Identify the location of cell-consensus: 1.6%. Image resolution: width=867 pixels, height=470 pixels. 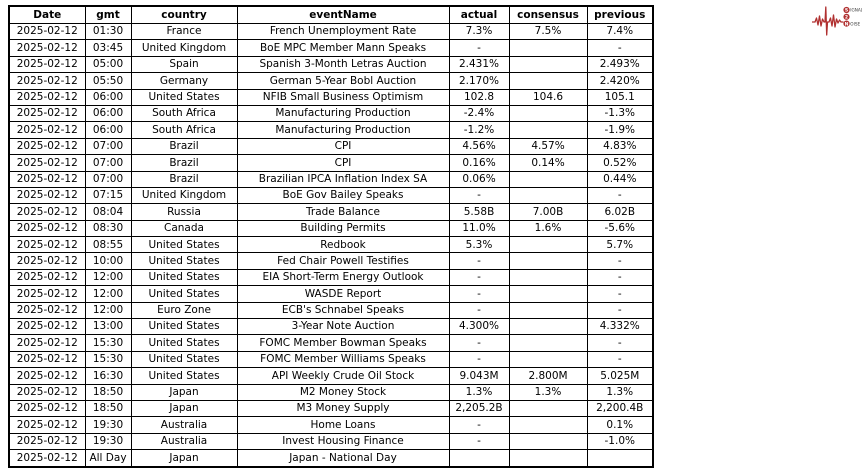
(548, 228).